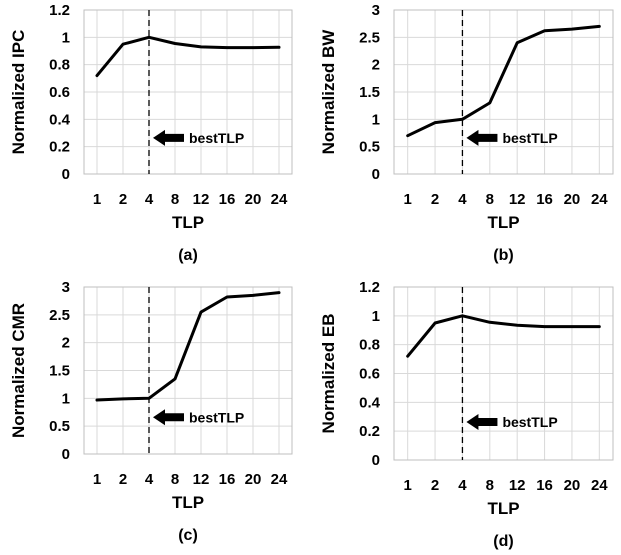 The height and width of the screenshot is (555, 621). Describe the element at coordinates (503, 255) in the screenshot. I see `panel-caption: (b)` at that location.